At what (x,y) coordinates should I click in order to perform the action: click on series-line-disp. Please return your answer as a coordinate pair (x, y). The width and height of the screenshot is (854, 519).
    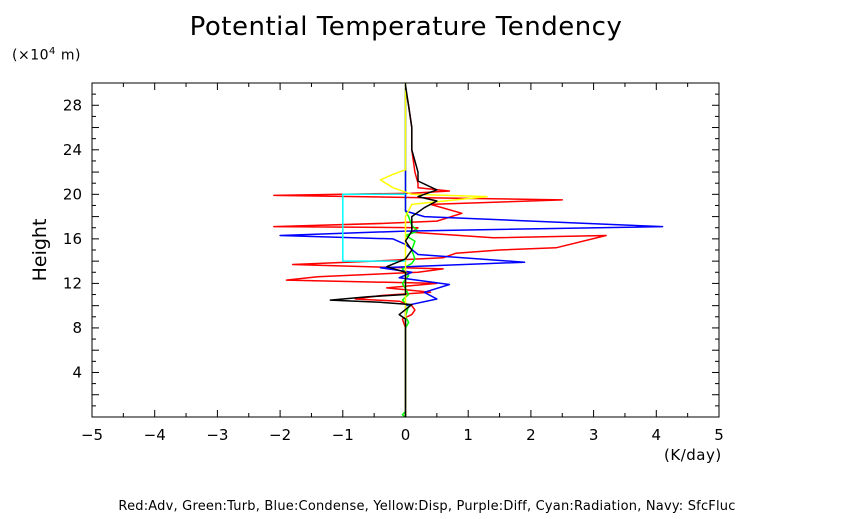
    Looking at the image, I should click on (433, 250).